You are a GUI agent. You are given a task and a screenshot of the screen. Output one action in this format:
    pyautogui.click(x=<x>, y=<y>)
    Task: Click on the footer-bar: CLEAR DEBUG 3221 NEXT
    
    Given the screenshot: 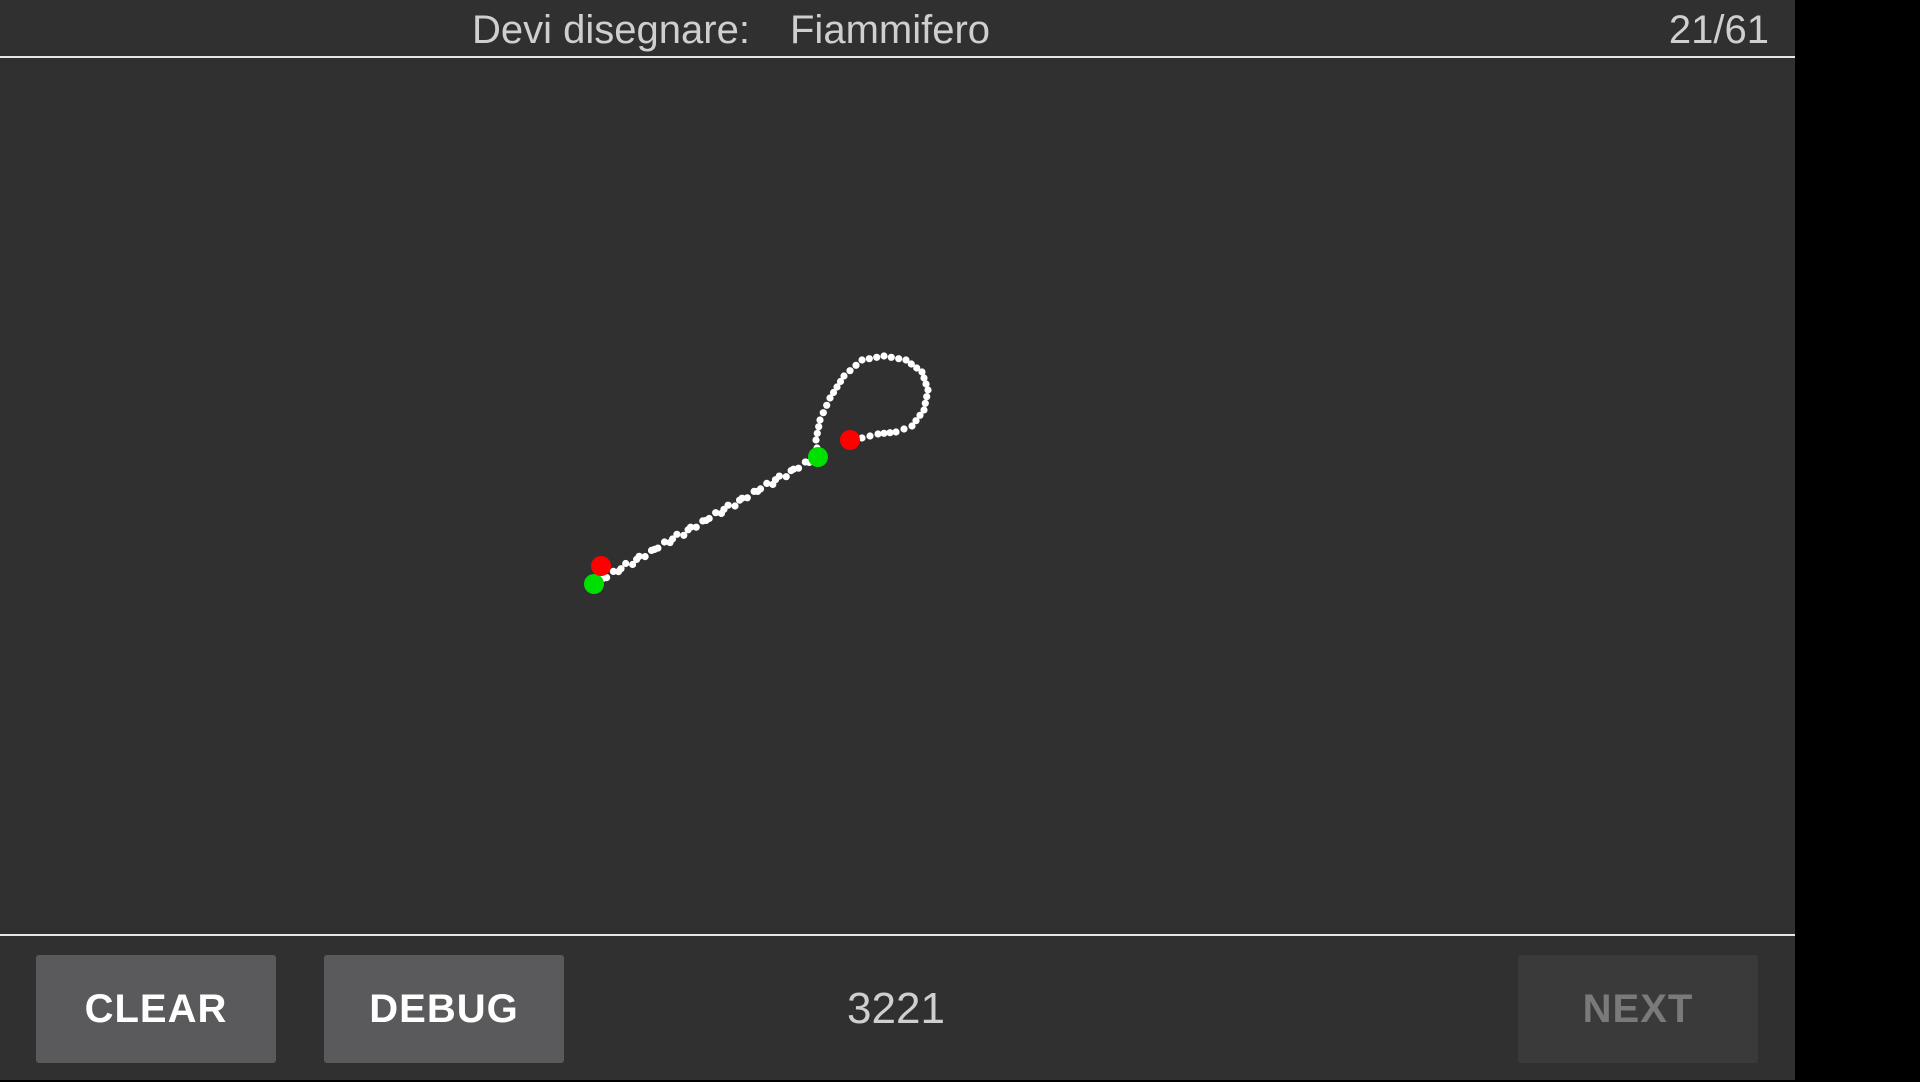 What is the action you would take?
    pyautogui.click(x=897, y=1008)
    